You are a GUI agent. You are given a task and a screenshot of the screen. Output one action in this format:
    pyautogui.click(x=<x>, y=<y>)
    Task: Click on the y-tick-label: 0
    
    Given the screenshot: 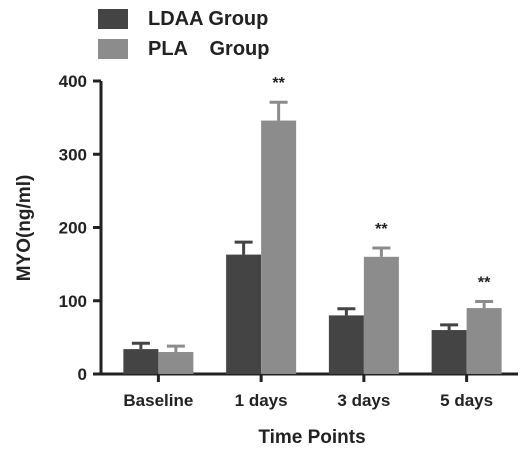 What is the action you would take?
    pyautogui.click(x=82, y=374)
    